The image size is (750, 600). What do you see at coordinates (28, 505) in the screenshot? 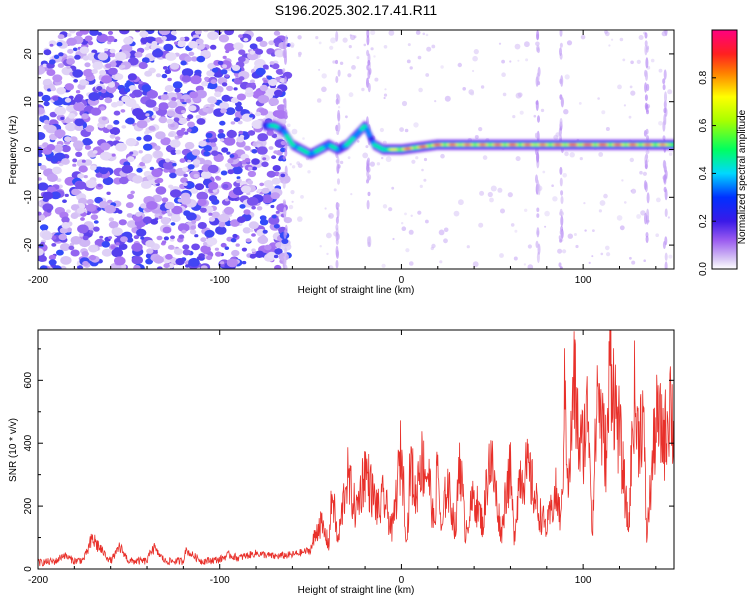
I see `y-tick-label: 200` at bounding box center [28, 505].